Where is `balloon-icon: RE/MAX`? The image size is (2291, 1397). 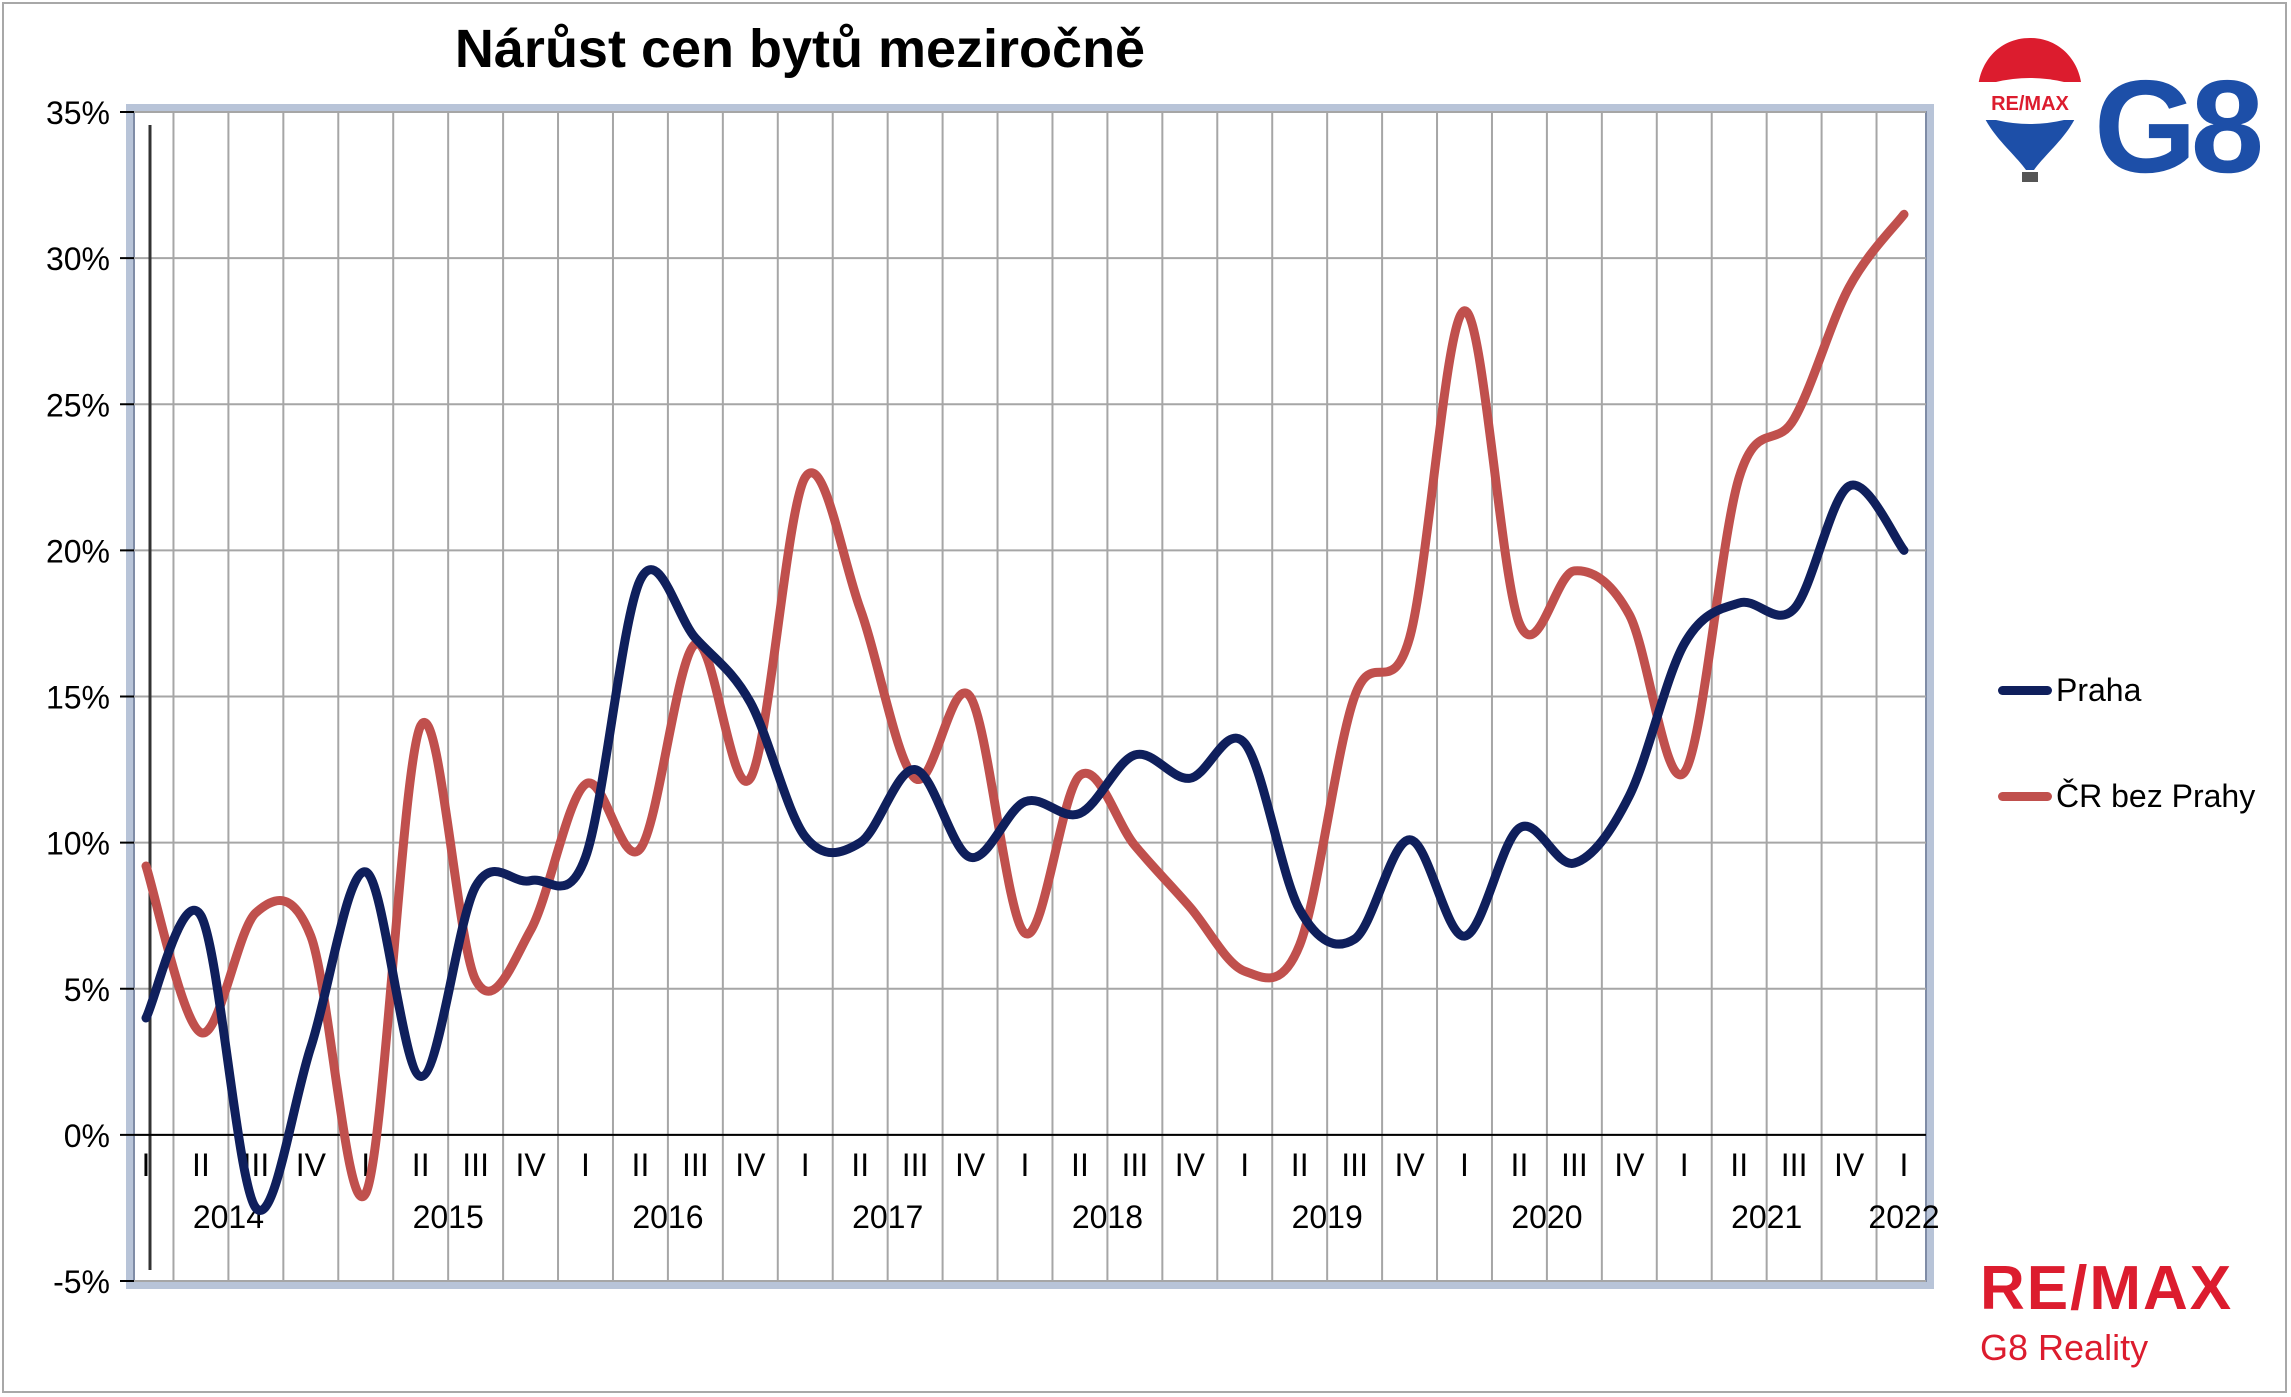 balloon-icon: RE/MAX is located at coordinates (2030, 110).